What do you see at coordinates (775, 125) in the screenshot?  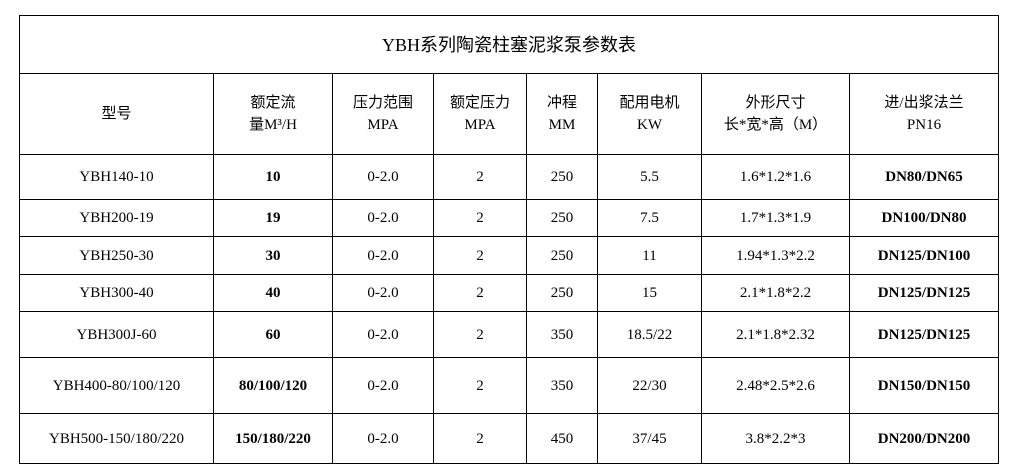 I see `header-line2: 长*宽*高（M）` at bounding box center [775, 125].